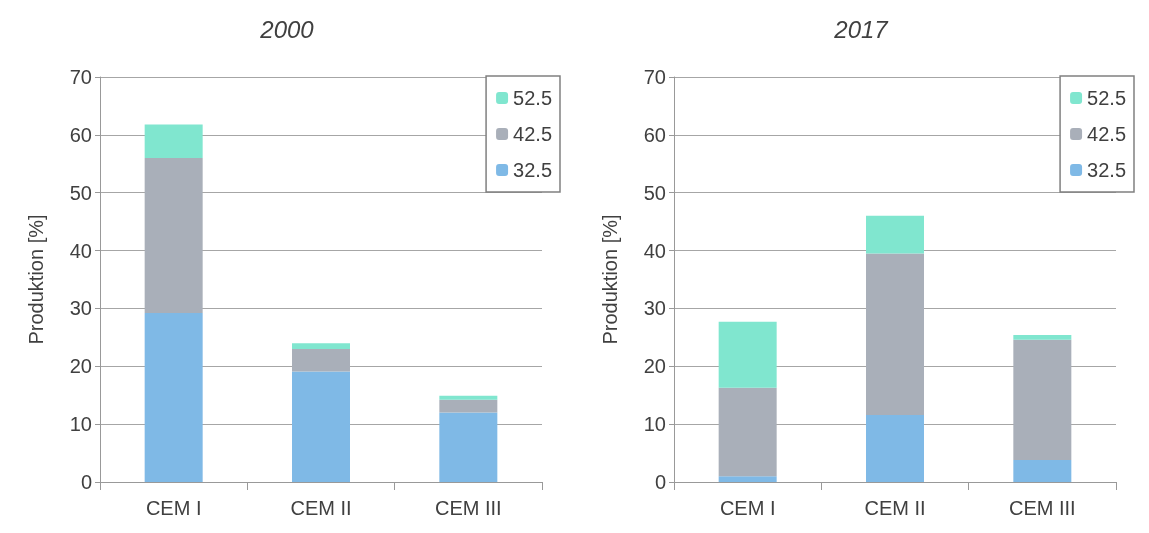 Image resolution: width=1149 pixels, height=533 pixels. What do you see at coordinates (287, 29) in the screenshot?
I see `chart-title: 2000` at bounding box center [287, 29].